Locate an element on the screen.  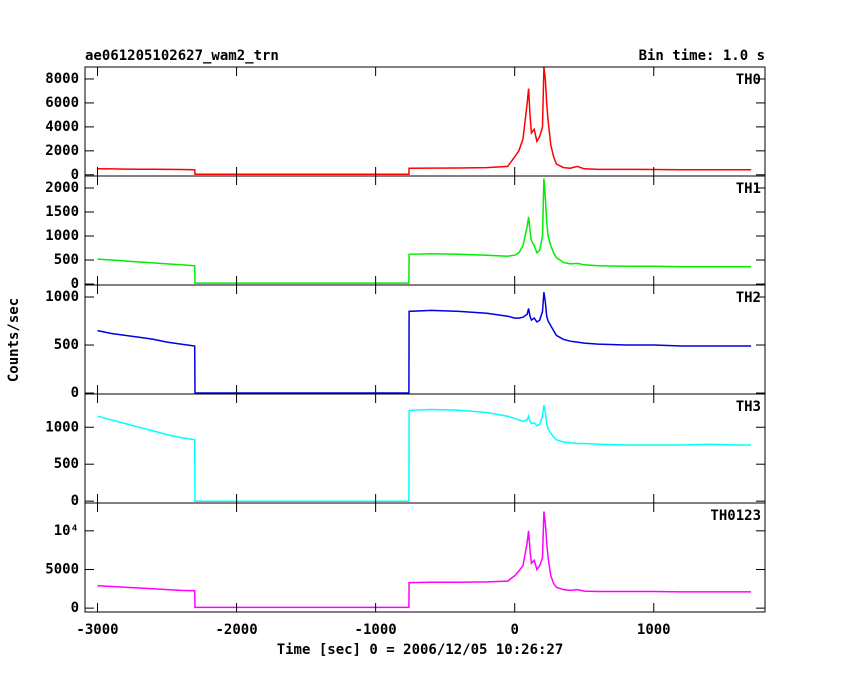
x-tick-label: 0 is located at coordinates (514, 630).